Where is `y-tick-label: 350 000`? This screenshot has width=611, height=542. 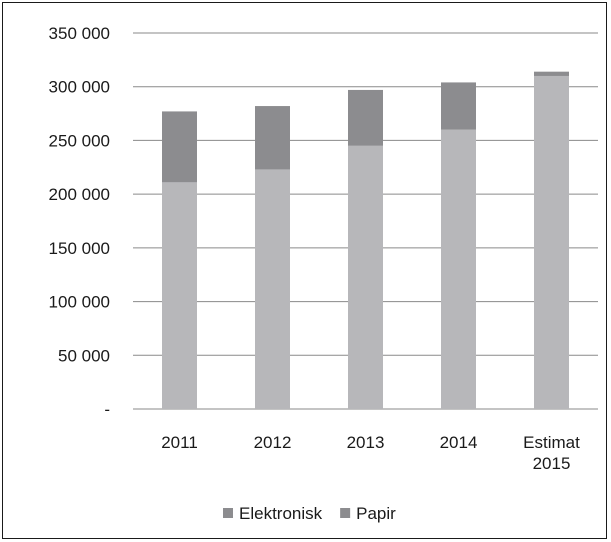 y-tick-label: 350 000 is located at coordinates (79, 33).